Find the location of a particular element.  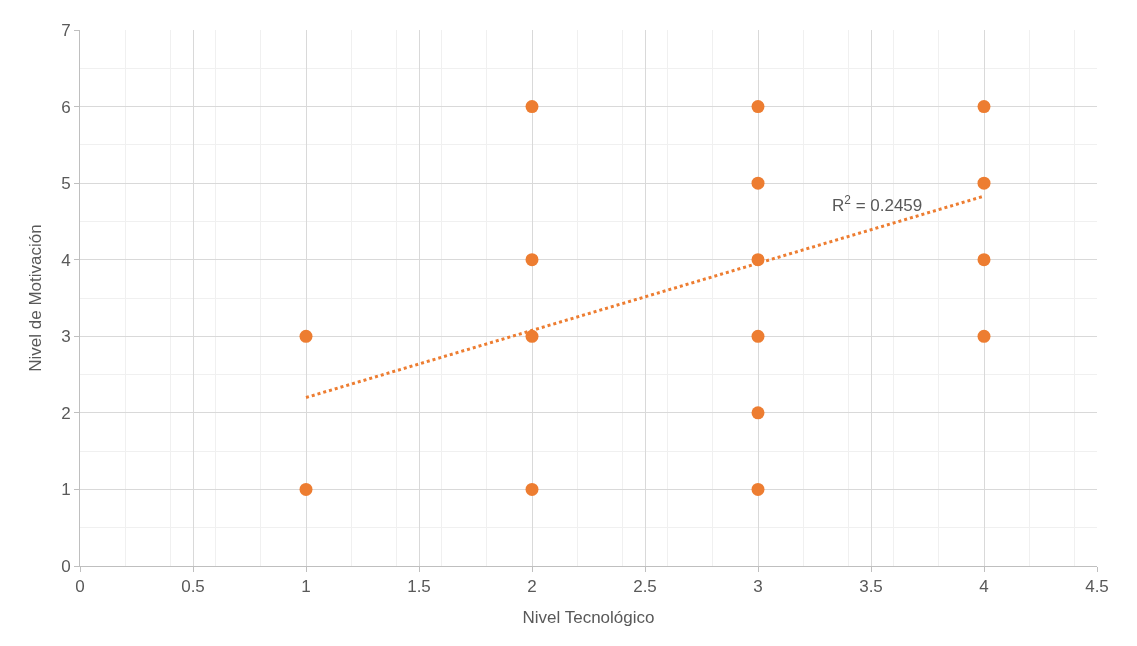

annotation: R$^{2}$ = 0.2459 is located at coordinates (877, 204).